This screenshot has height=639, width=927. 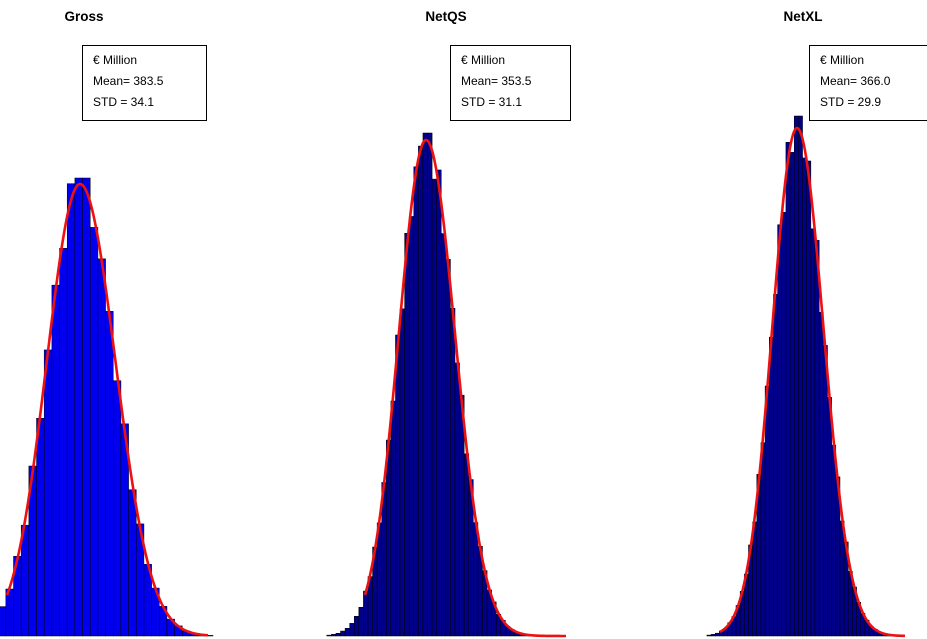 What do you see at coordinates (803, 16) in the screenshot?
I see `panel-title-netxl: NetXL` at bounding box center [803, 16].